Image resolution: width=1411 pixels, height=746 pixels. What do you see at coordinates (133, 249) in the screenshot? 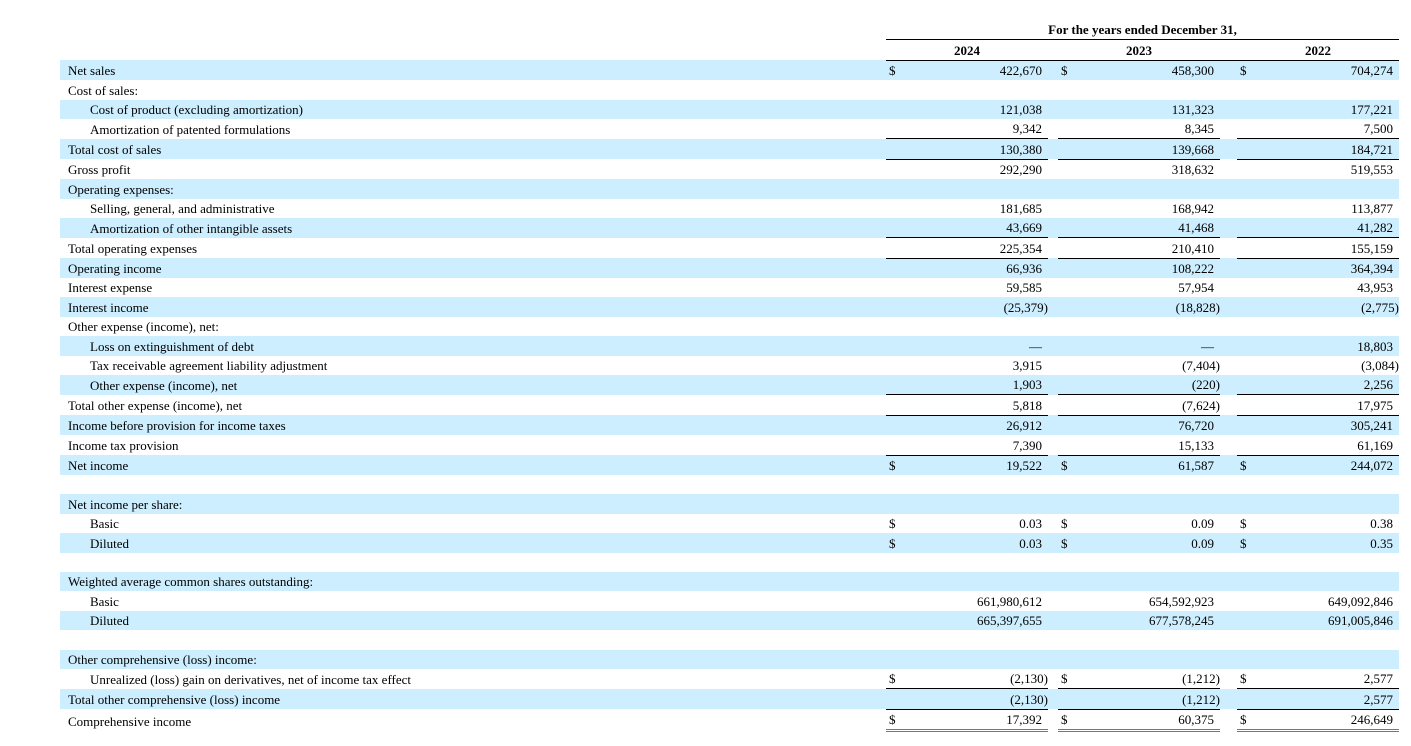
I see `row-label: Total operating expenses` at bounding box center [133, 249].